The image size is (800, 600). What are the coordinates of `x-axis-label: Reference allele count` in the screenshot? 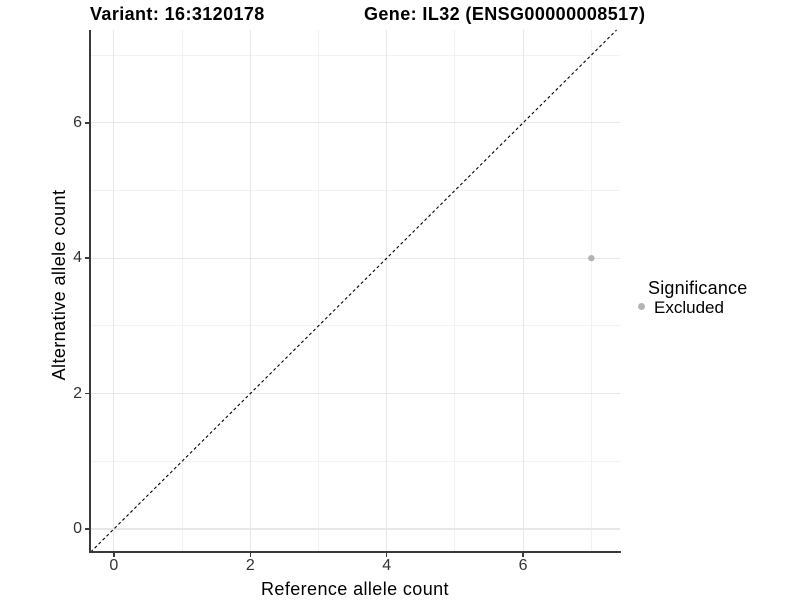 It's located at (355, 589).